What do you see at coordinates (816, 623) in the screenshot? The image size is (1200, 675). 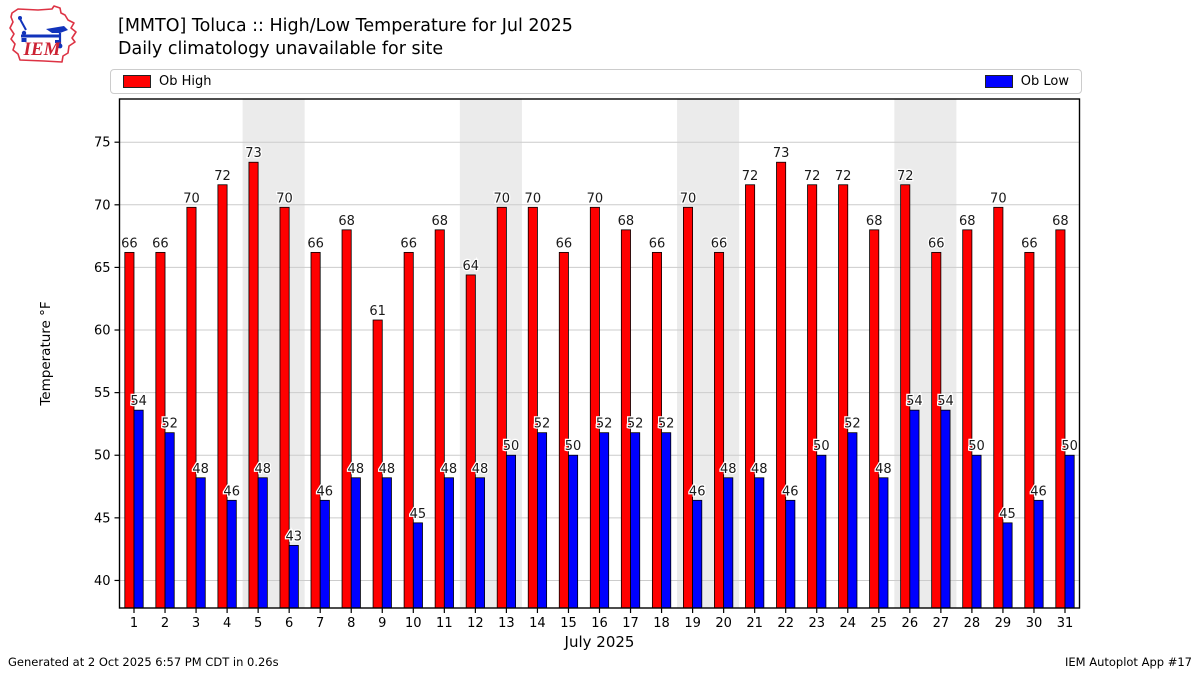 I see `x-tick-label: 23` at bounding box center [816, 623].